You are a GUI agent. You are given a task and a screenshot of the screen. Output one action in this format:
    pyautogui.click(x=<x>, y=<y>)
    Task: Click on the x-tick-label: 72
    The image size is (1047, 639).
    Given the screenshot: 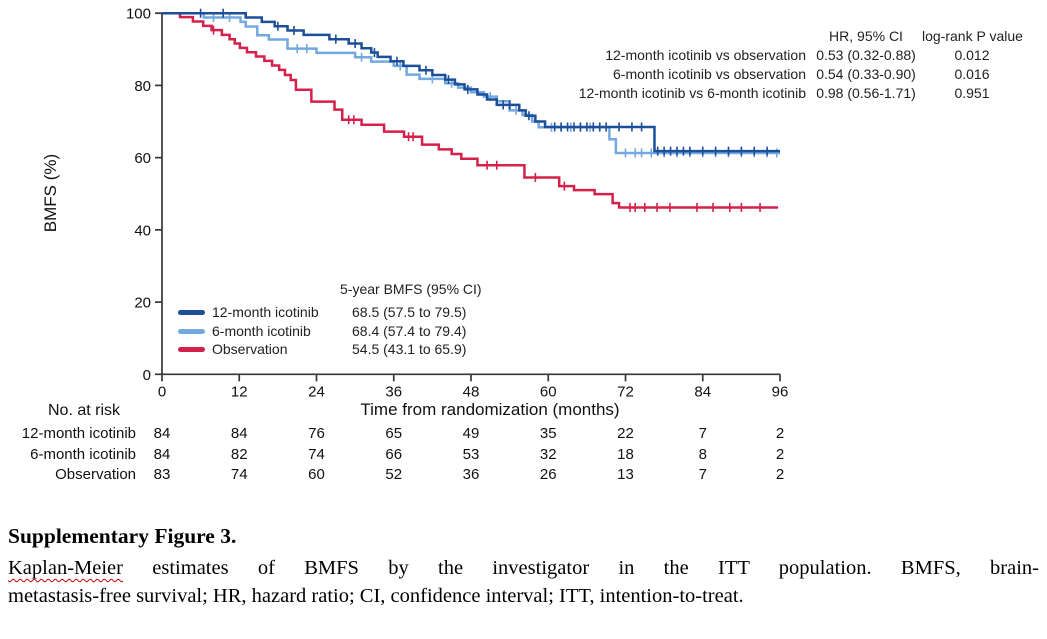 What is the action you would take?
    pyautogui.click(x=625, y=391)
    